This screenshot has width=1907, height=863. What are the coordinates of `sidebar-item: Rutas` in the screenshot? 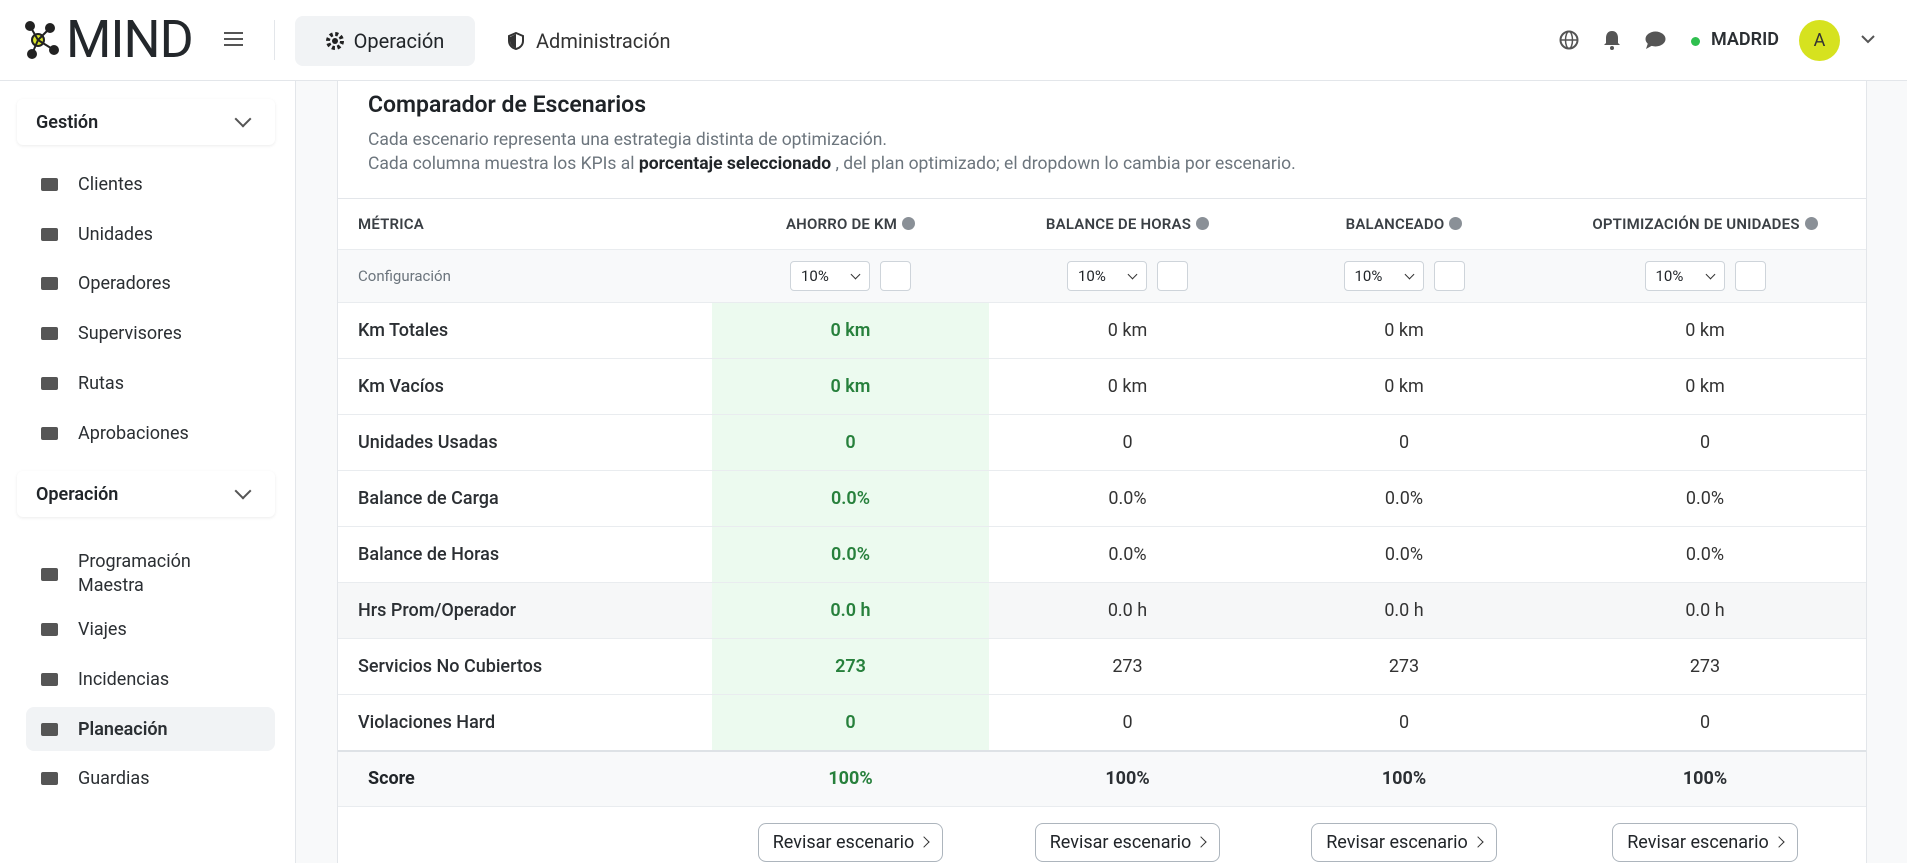 It's located at (150, 383).